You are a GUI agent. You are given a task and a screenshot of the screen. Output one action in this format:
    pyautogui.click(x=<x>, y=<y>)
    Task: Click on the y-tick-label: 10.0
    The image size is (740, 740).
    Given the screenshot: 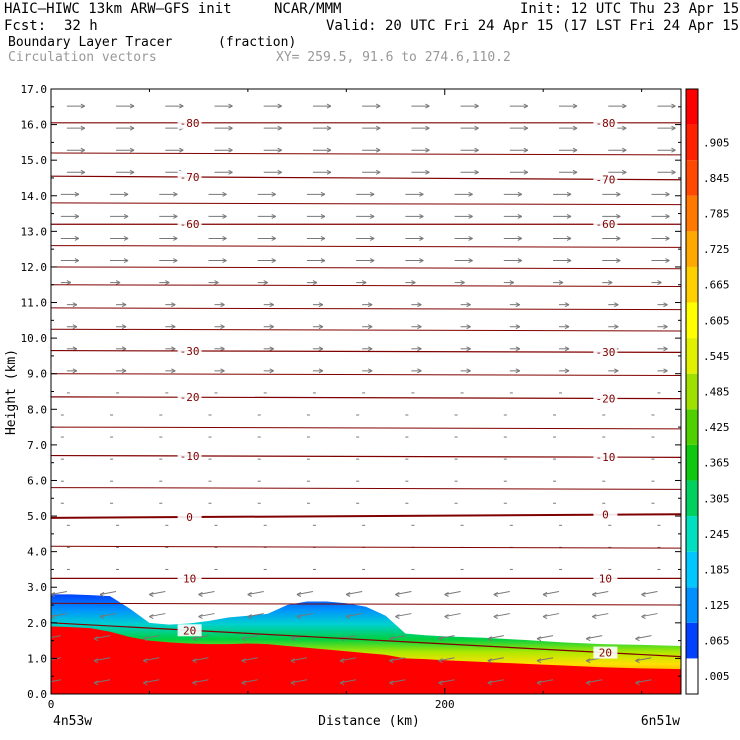 What is the action you would take?
    pyautogui.click(x=34, y=338)
    